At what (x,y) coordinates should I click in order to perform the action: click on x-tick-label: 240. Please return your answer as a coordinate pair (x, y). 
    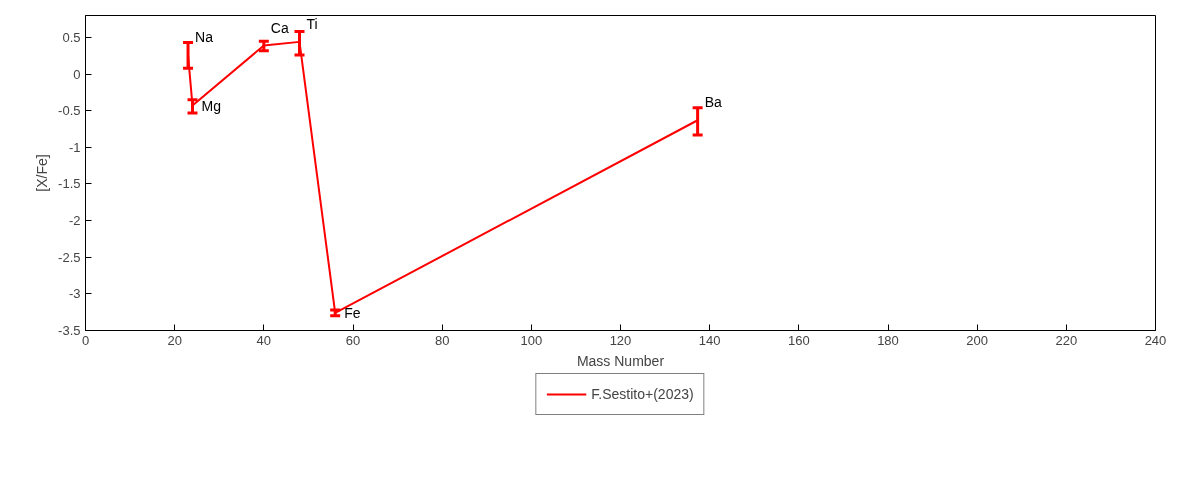
    Looking at the image, I should click on (1155, 340).